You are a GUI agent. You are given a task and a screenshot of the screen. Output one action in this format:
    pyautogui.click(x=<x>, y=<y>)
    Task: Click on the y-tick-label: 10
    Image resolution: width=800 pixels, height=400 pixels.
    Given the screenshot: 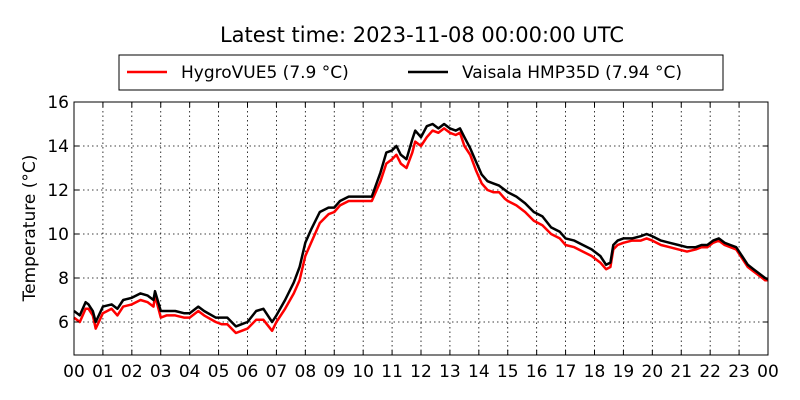 What is the action you would take?
    pyautogui.click(x=58, y=235)
    